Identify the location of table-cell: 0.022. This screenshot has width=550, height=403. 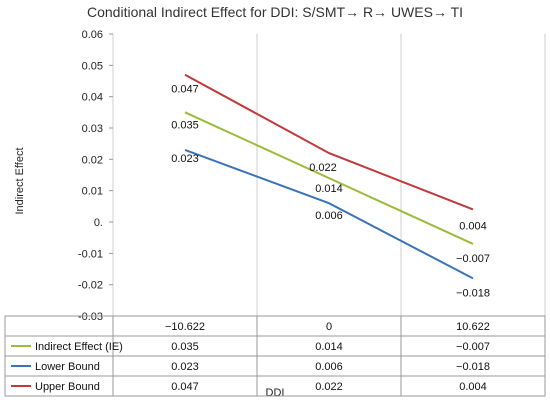
(329, 387).